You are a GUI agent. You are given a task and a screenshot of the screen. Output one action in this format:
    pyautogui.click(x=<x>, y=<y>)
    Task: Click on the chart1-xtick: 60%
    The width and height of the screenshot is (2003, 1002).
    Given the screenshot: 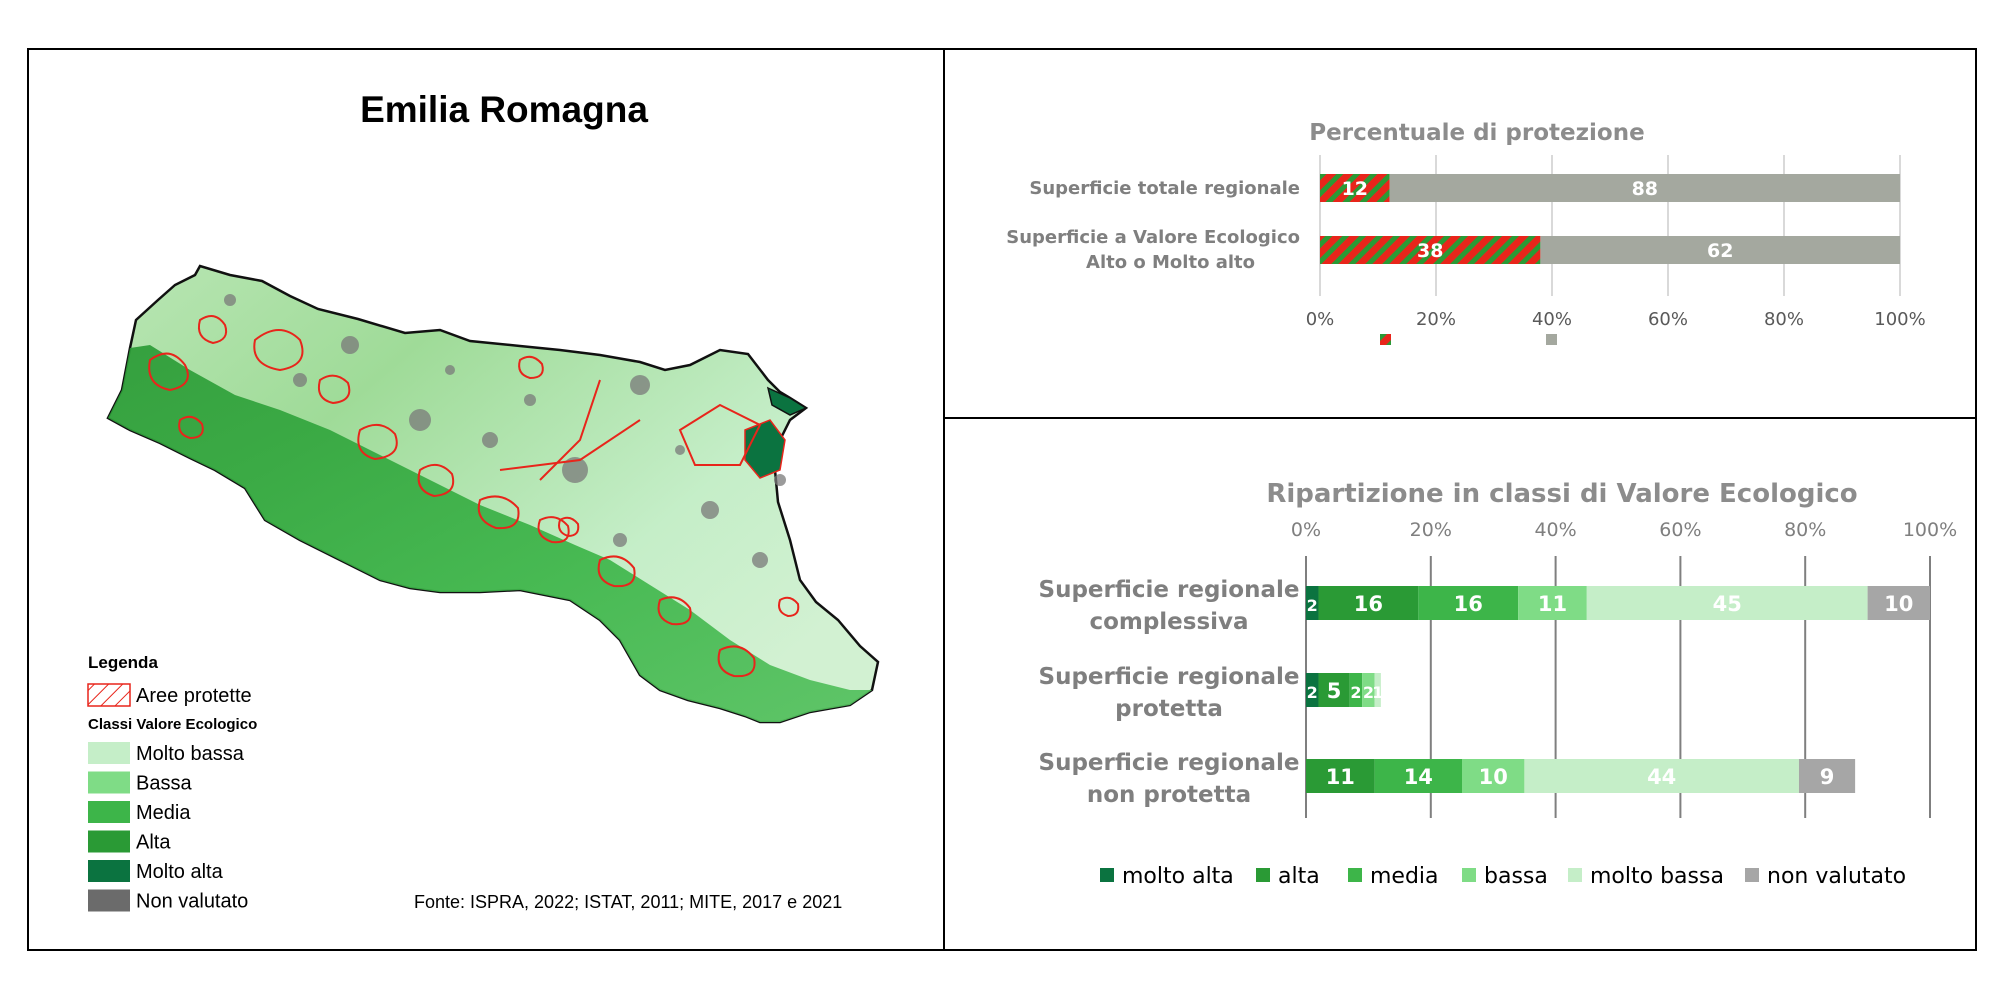 What is the action you would take?
    pyautogui.click(x=1668, y=319)
    